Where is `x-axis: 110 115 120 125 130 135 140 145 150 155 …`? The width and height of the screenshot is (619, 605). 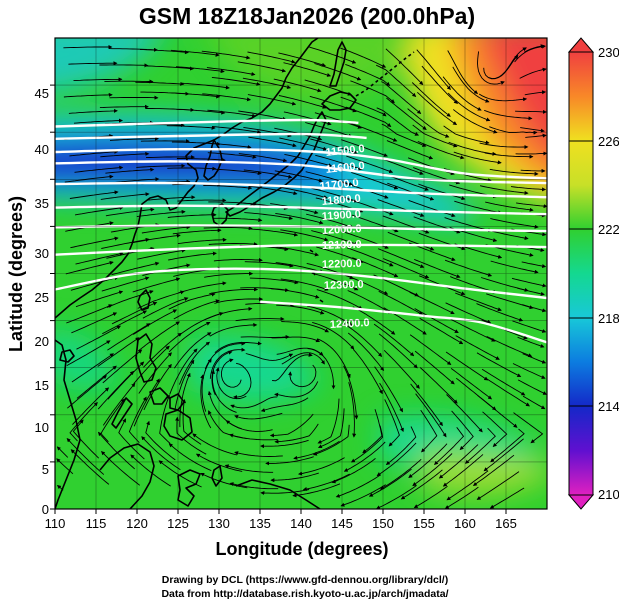 x-axis: 110 115 120 125 130 135 140 145 150 155 … is located at coordinates (281, 520).